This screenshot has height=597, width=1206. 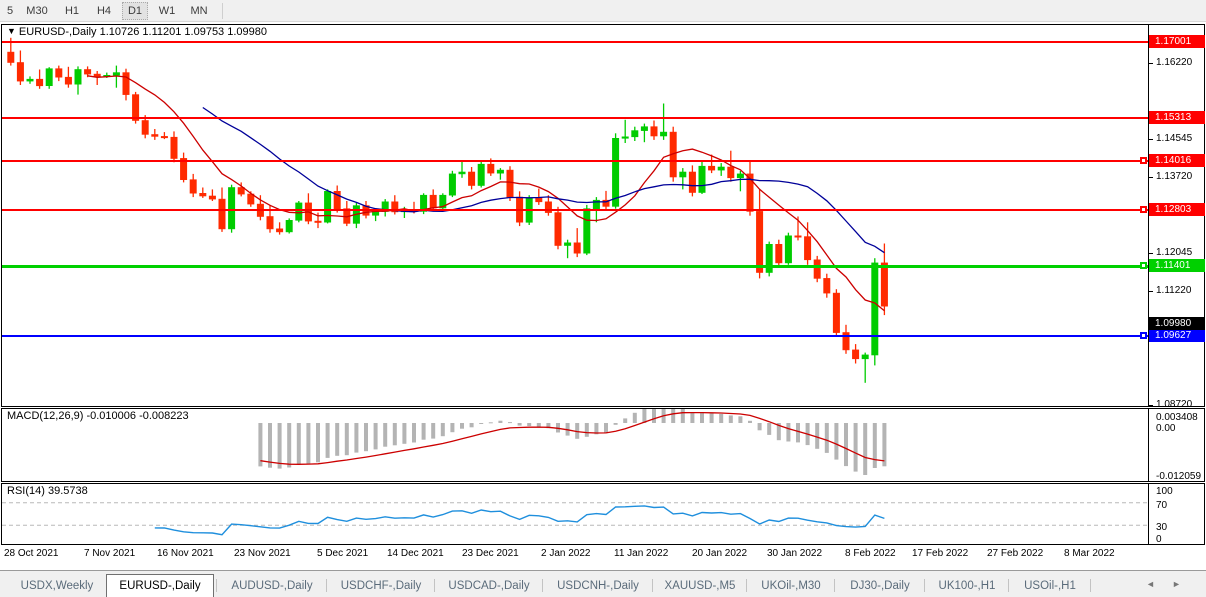 What do you see at coordinates (1164, 491) in the screenshot?
I see `rsi-axis-tick: 100` at bounding box center [1164, 491].